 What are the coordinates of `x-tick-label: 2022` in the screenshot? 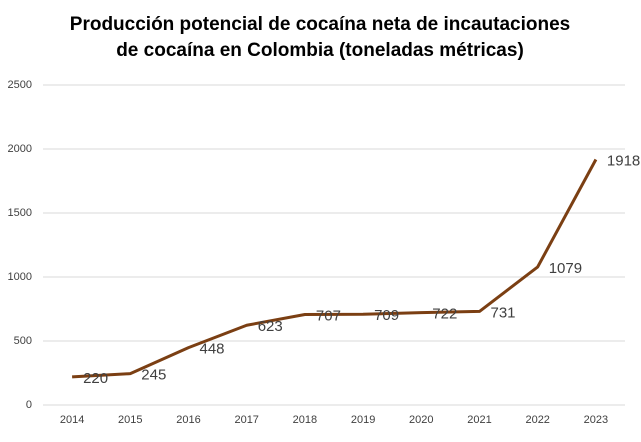 It's located at (537, 420).